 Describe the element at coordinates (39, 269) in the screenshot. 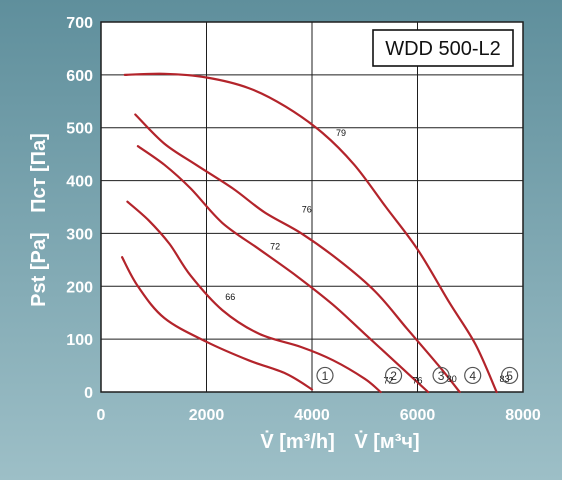

I see `y-axis-label-en: Pst [Pa]` at that location.